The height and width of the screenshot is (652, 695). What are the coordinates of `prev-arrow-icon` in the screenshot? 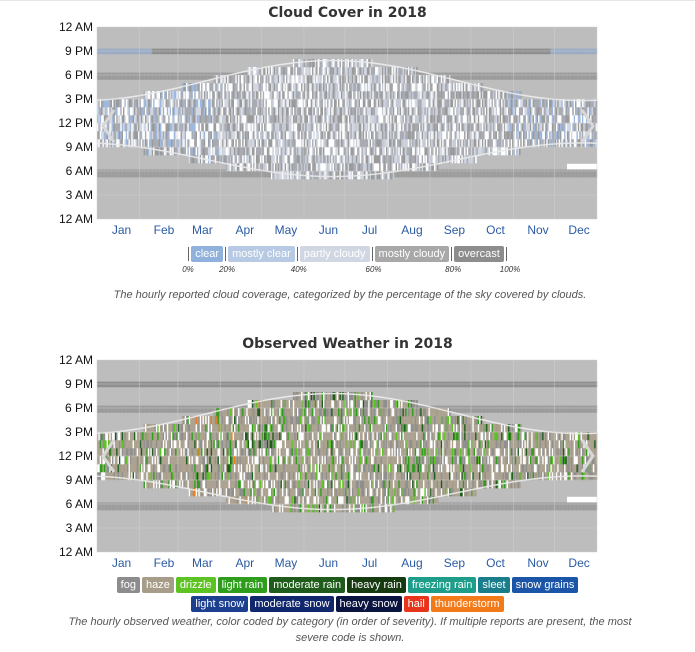 It's located at (108, 126).